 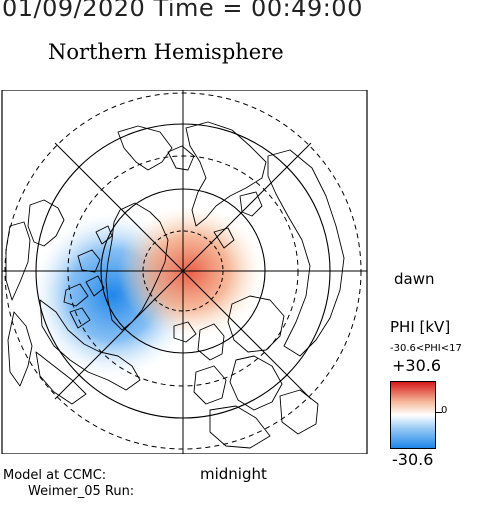 I want to click on colorbar-max-label: +30.6, so click(x=417, y=365).